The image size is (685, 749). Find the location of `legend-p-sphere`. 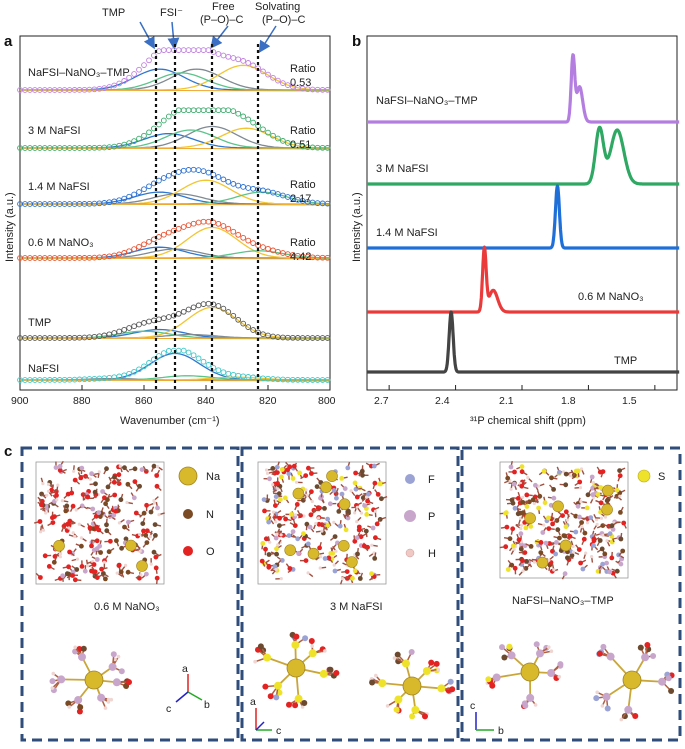

legend-p-sphere is located at coordinates (410, 516).